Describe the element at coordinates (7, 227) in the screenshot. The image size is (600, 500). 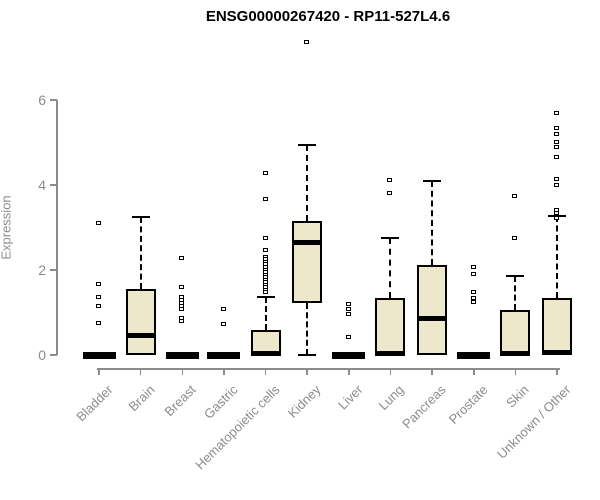
I see `y-axis-label: Expression` at that location.